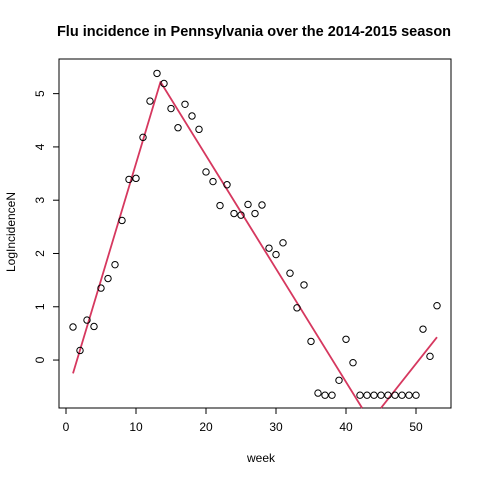 This screenshot has width=480, height=480. Describe the element at coordinates (40, 359) in the screenshot. I see `y-tick-label: 0` at that location.